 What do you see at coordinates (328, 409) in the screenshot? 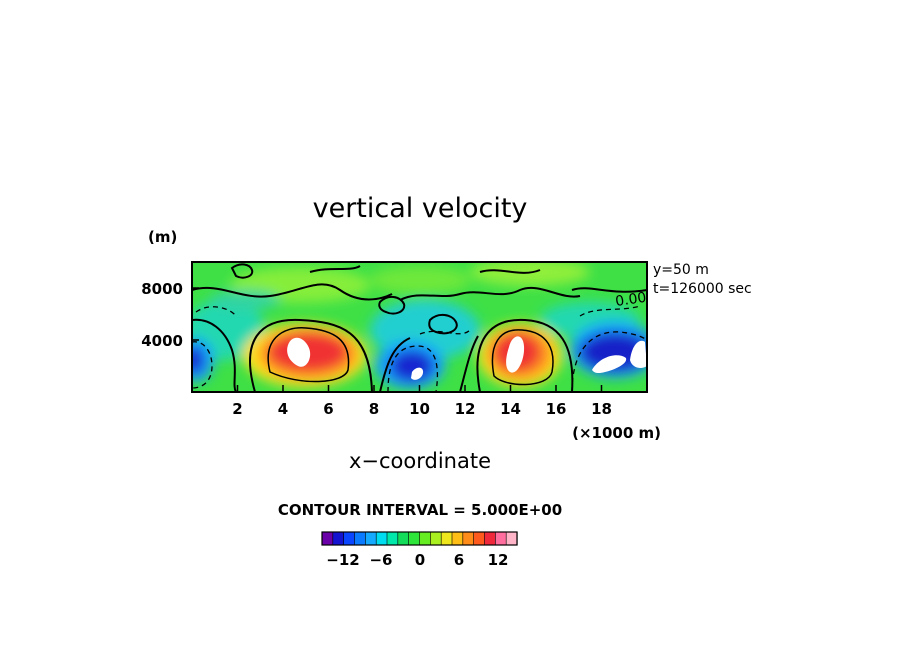
I see `x-tick-label: 6` at bounding box center [328, 409].